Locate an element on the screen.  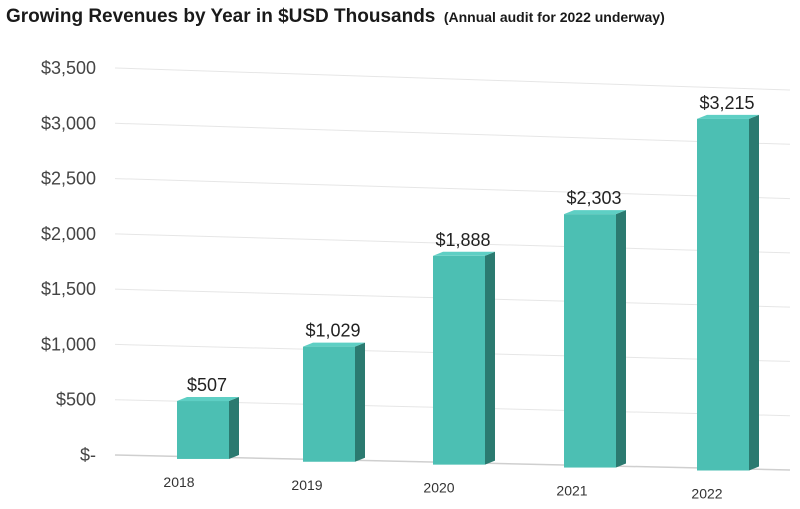
x-tick-label: 2020 is located at coordinates (438, 488).